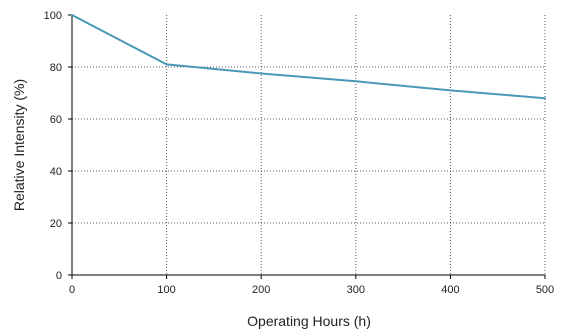 The height and width of the screenshot is (331, 564). I want to click on x-tick-labels: 0 100 200 300 400 500, so click(311, 290).